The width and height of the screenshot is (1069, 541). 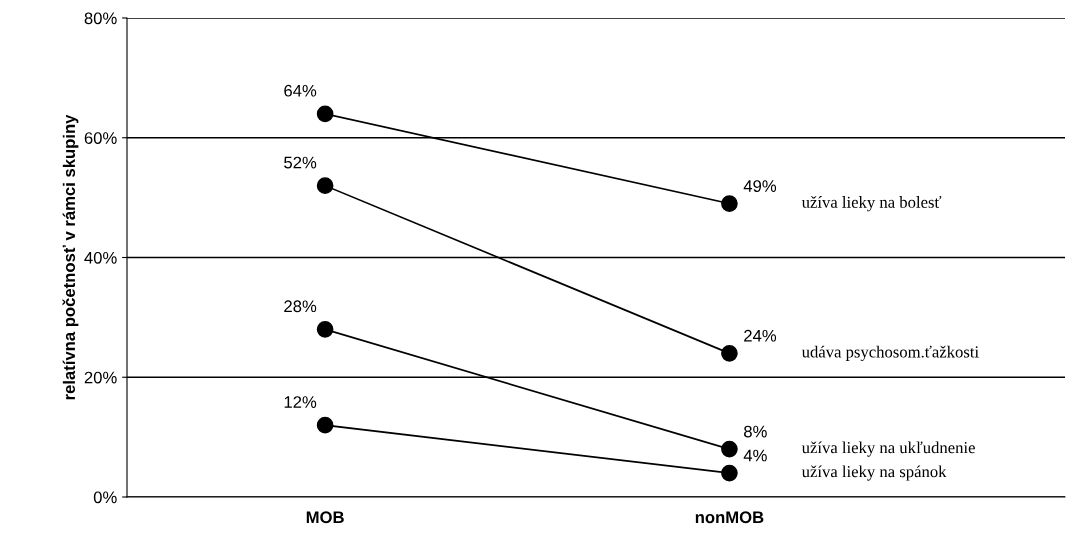 What do you see at coordinates (888, 449) in the screenshot?
I see `text: užíva lieky na ukľudnenie` at bounding box center [888, 449].